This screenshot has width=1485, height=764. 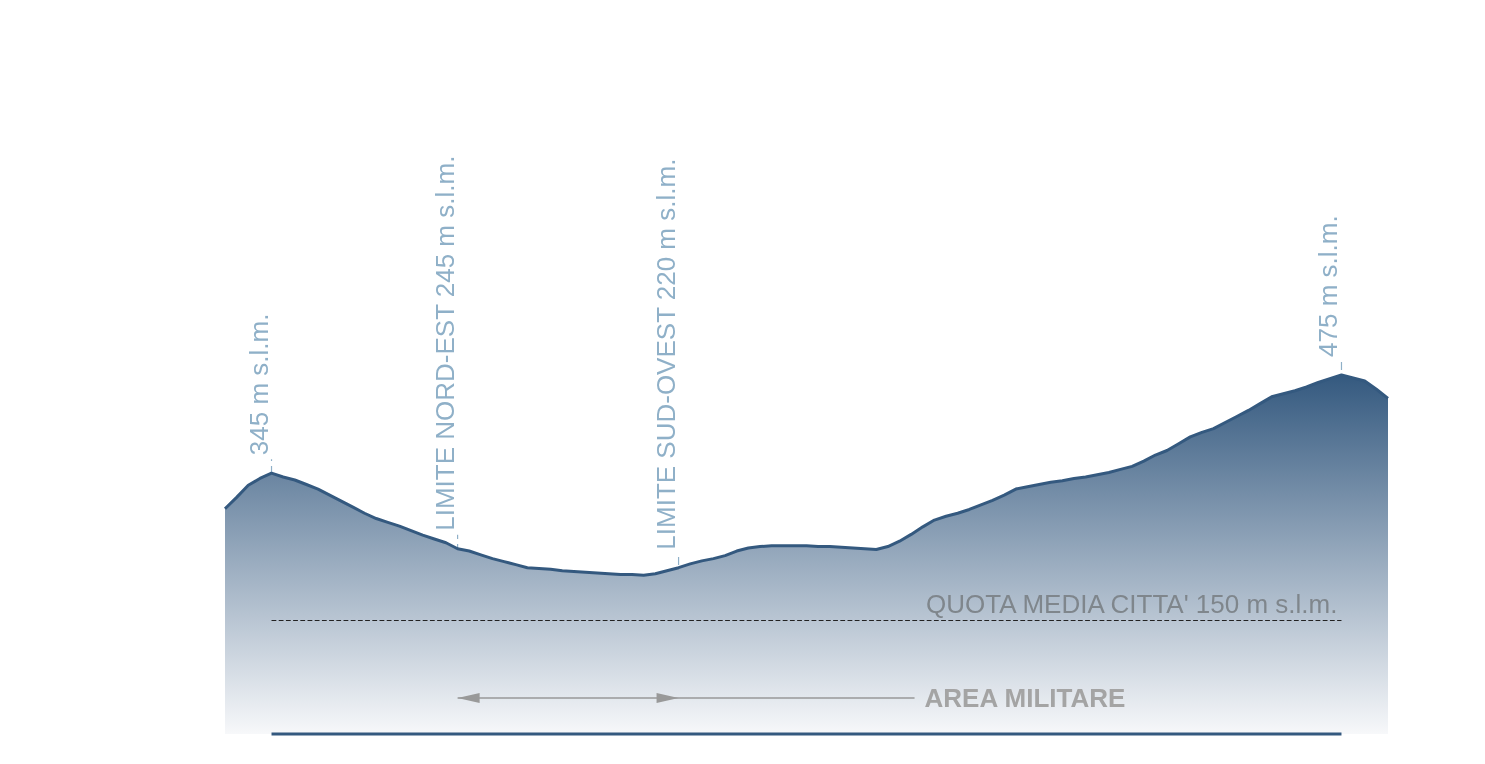 What do you see at coordinates (258, 384) in the screenshot?
I see `data-label: 345 m s.l.m.` at bounding box center [258, 384].